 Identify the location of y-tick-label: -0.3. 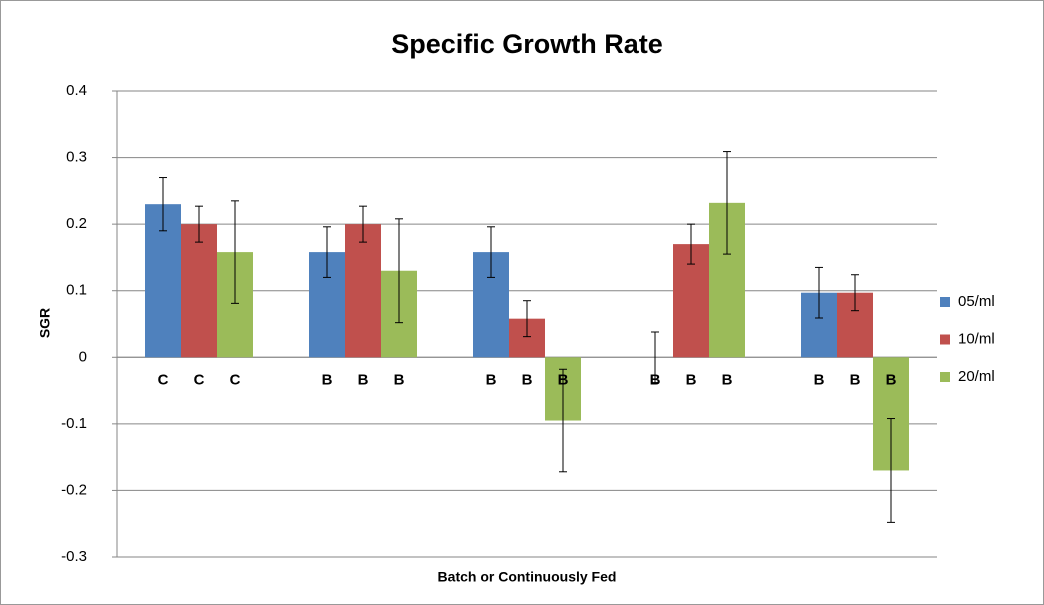
(74, 556).